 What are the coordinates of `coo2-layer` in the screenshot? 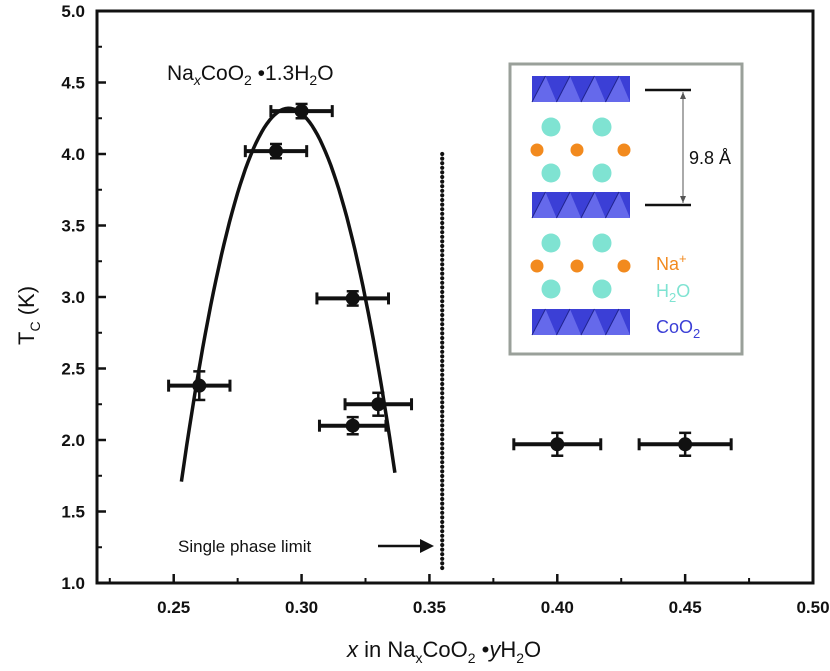 It's located at (580, 89).